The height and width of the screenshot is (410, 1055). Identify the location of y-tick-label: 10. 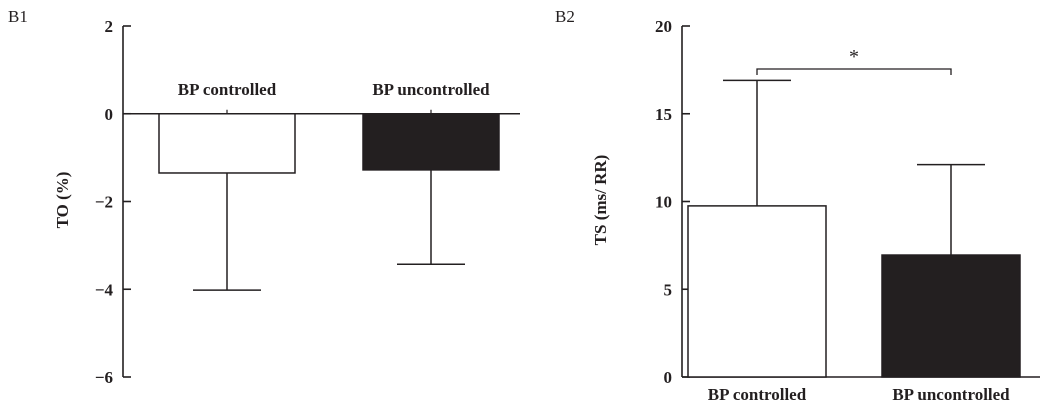
(663, 202).